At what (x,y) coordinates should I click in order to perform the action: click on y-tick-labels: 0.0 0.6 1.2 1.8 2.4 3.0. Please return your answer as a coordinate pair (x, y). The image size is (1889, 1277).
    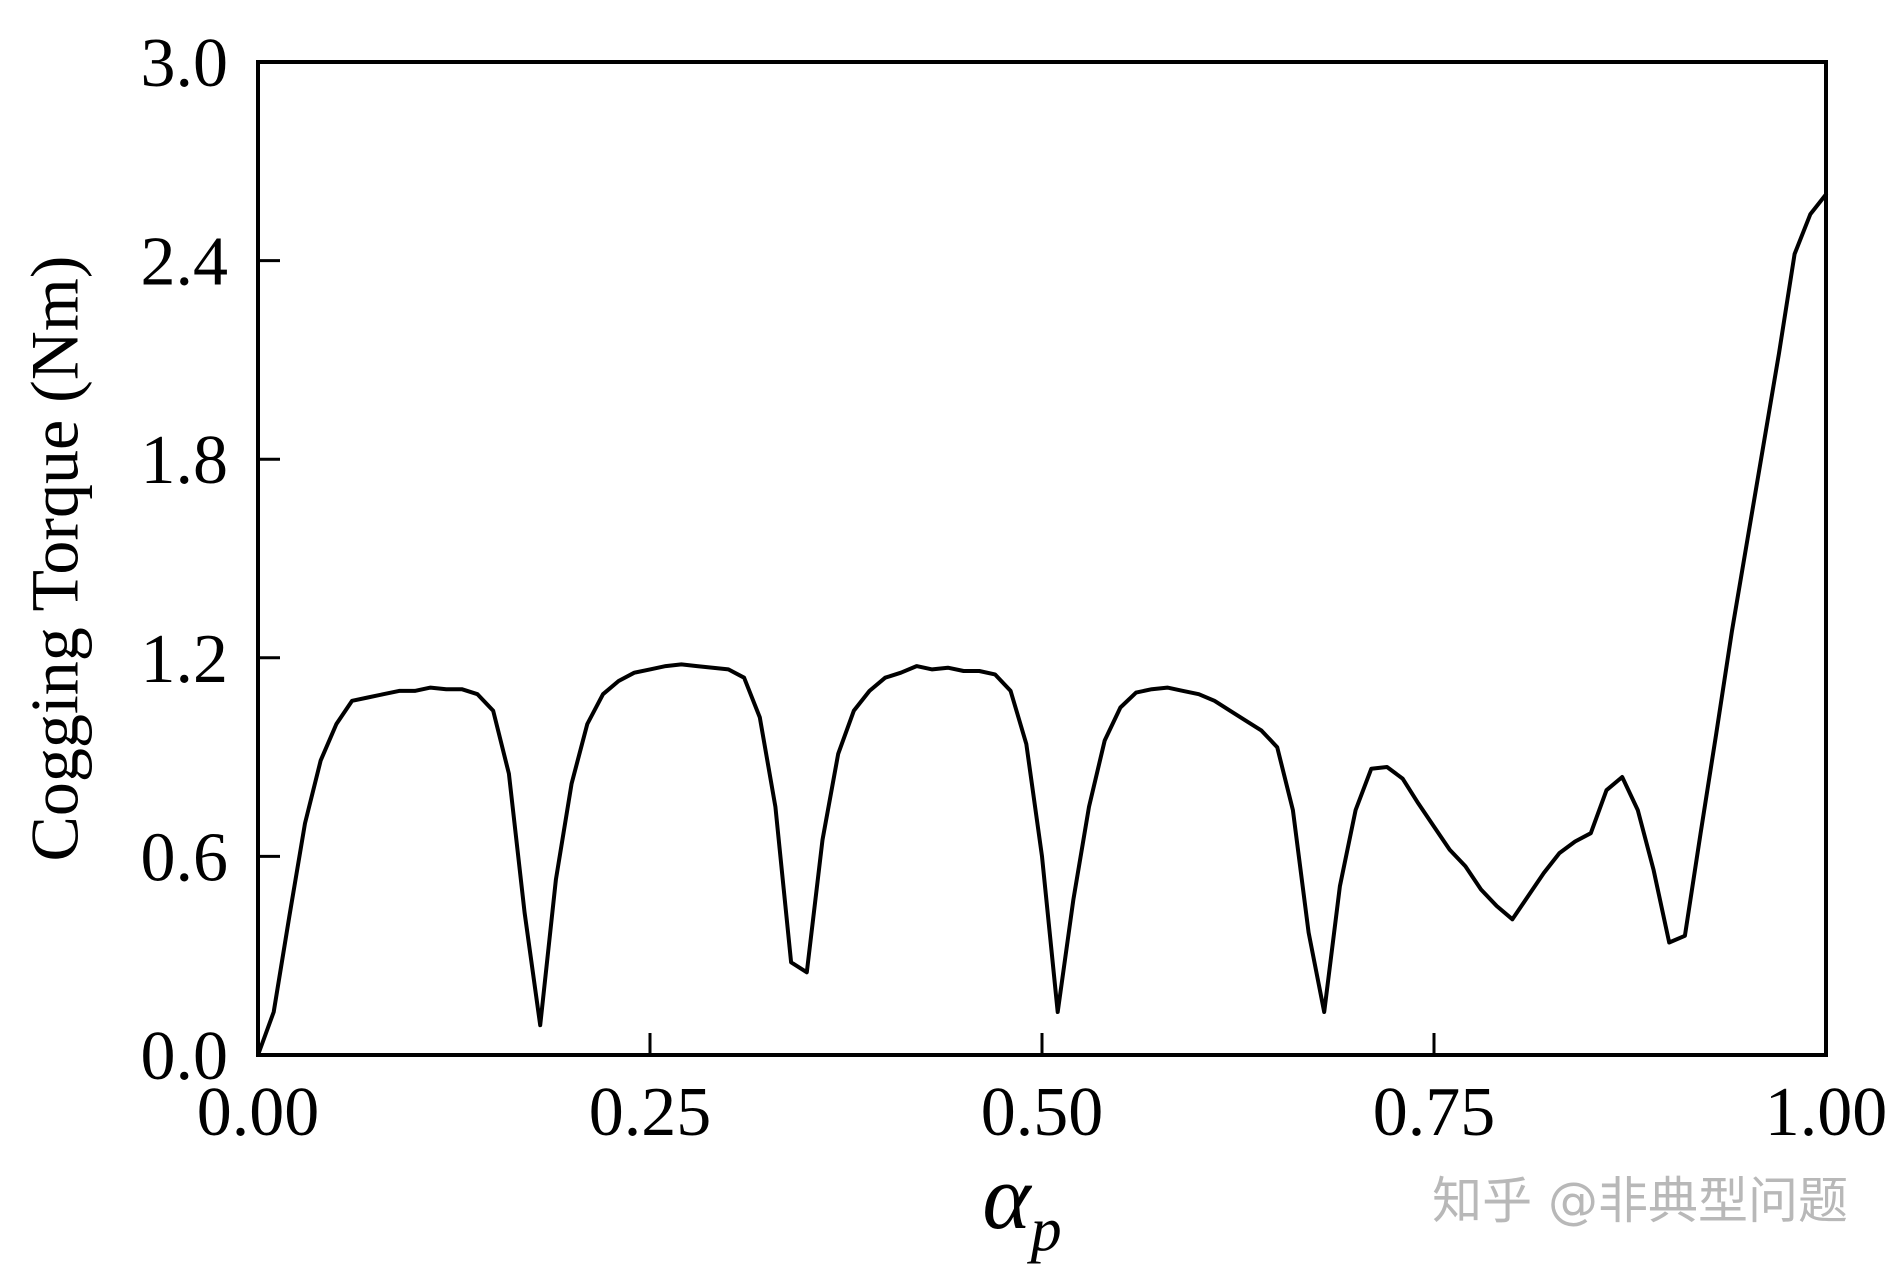
    Looking at the image, I should click on (185, 560).